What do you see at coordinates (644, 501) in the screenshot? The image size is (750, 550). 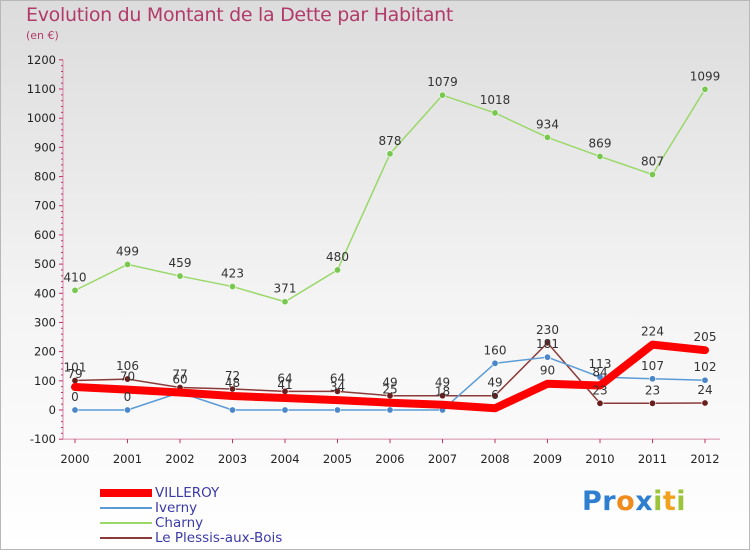 I see `logo-letter: x` at bounding box center [644, 501].